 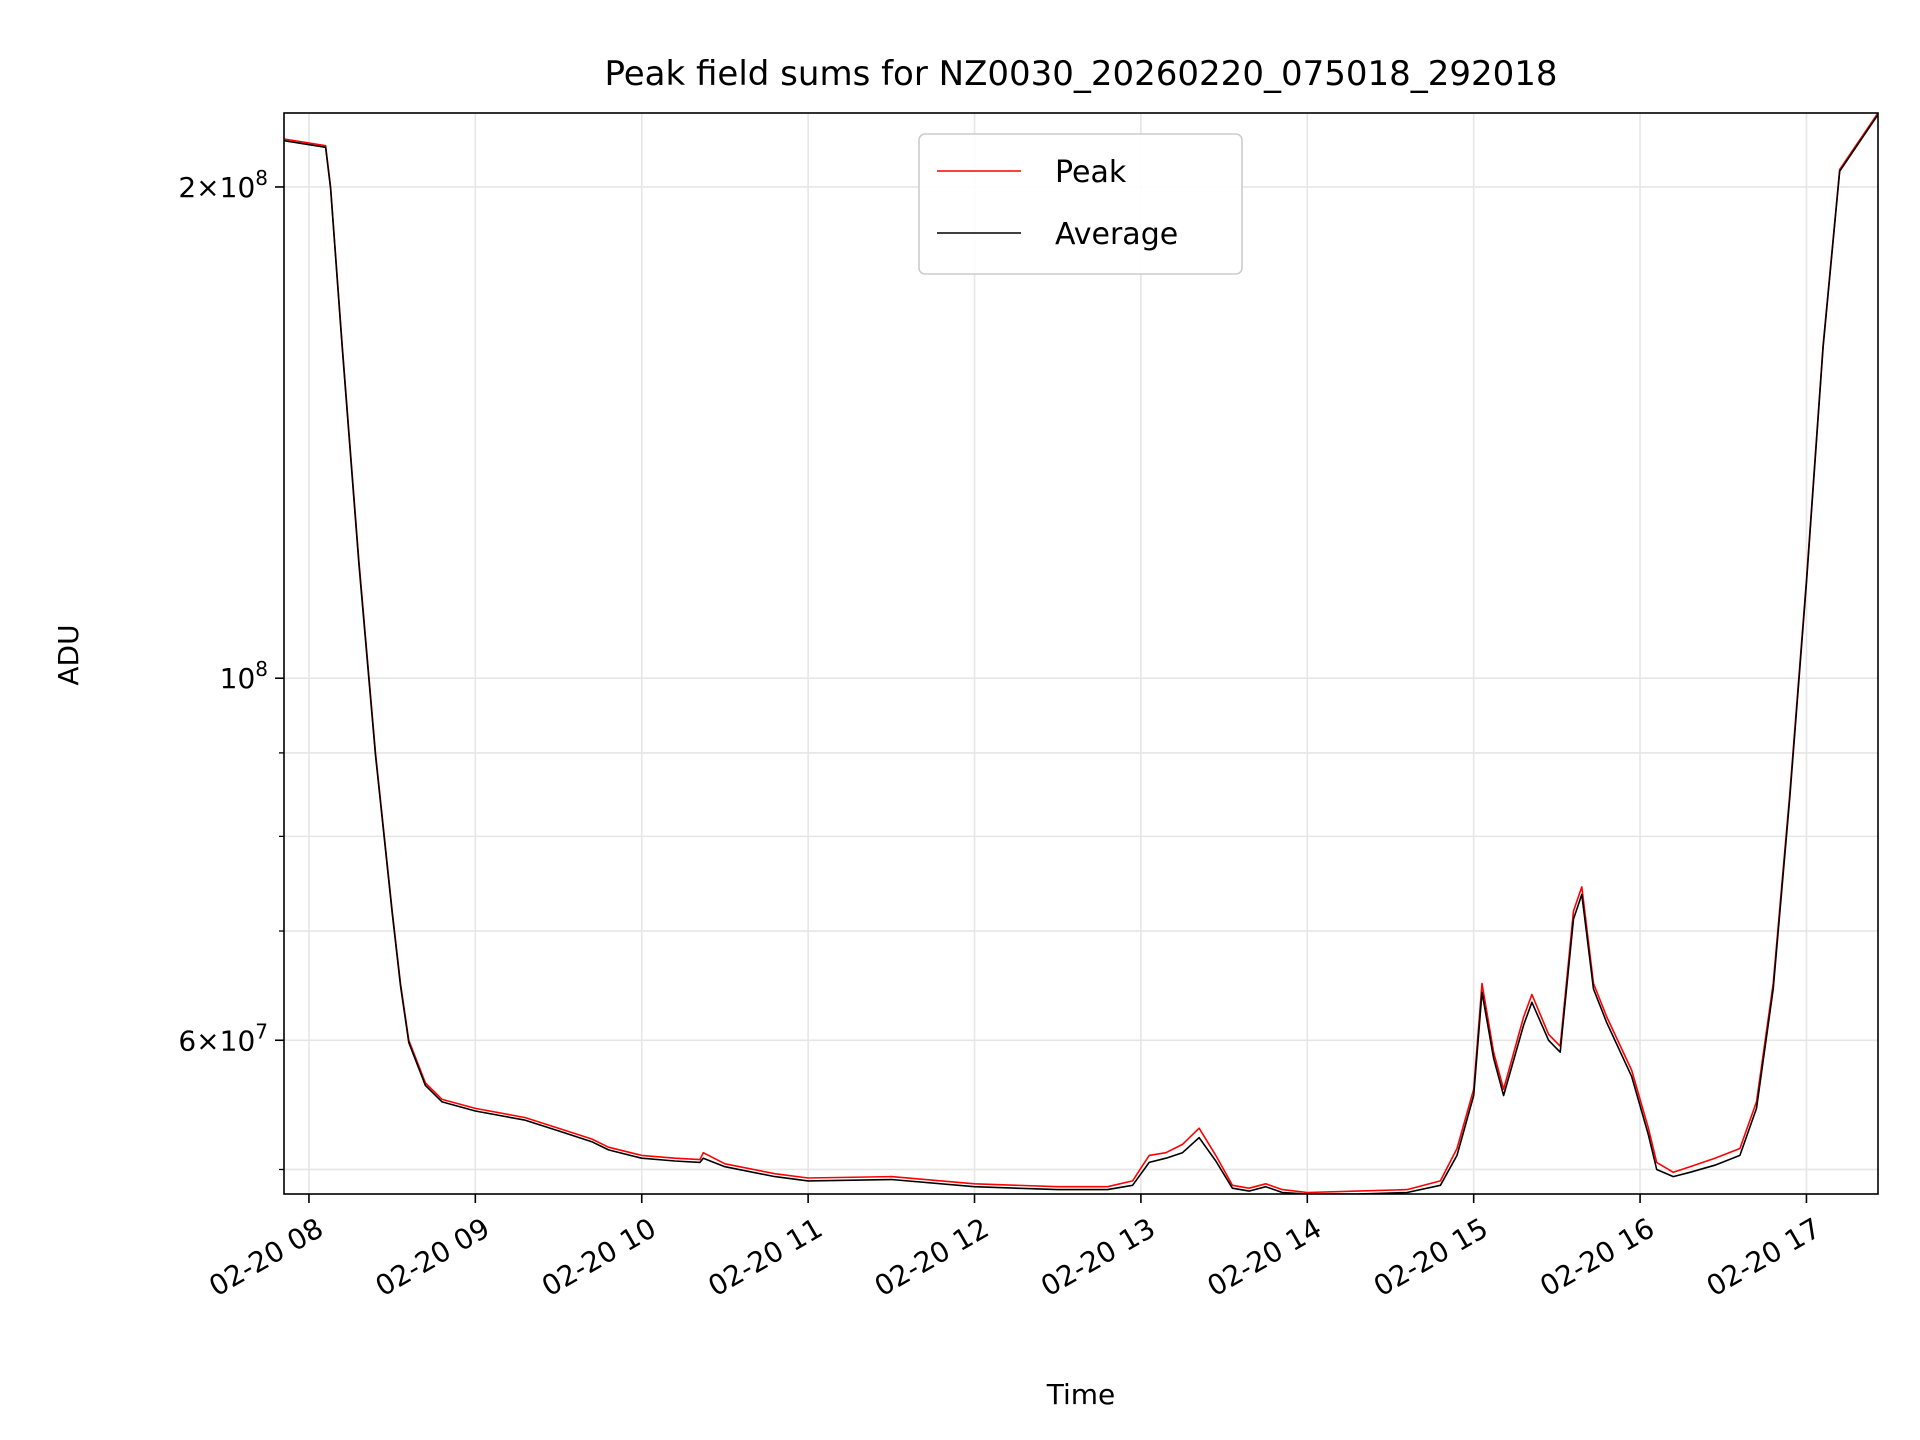 I want to click on legend-box, so click(x=1080, y=204).